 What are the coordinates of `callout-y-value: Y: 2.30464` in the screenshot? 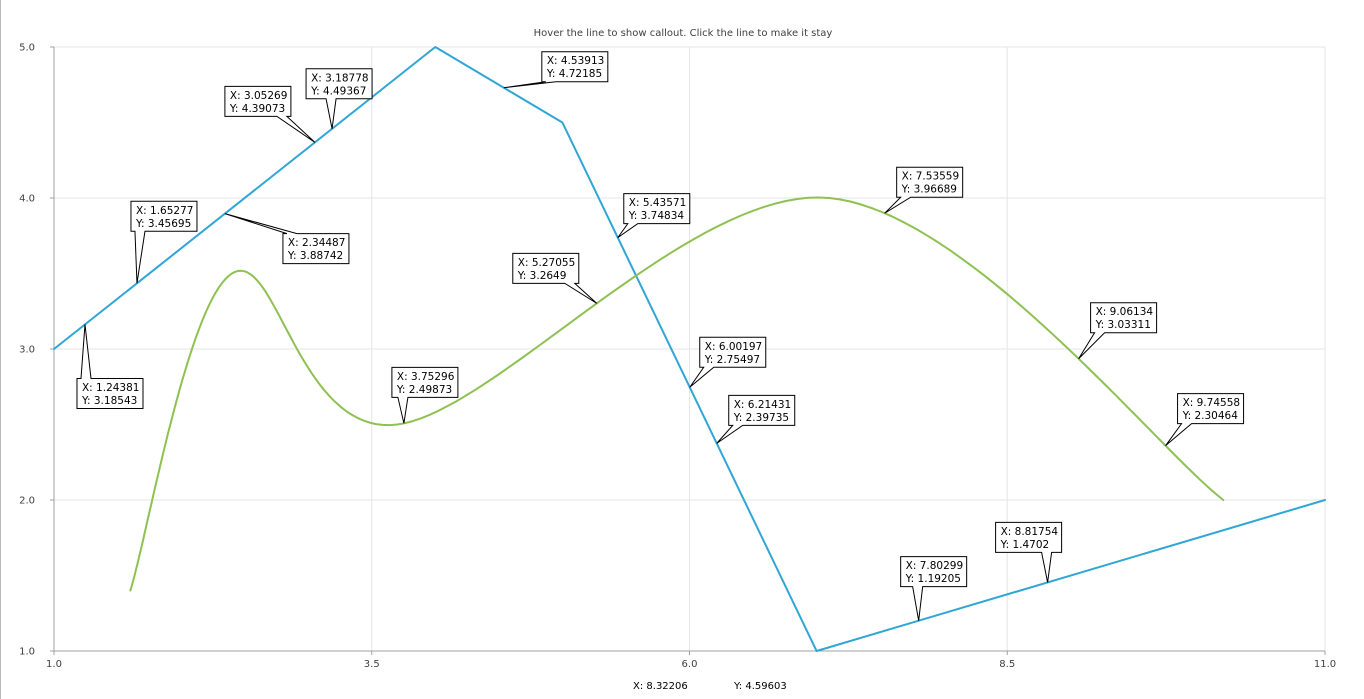 It's located at (1210, 416).